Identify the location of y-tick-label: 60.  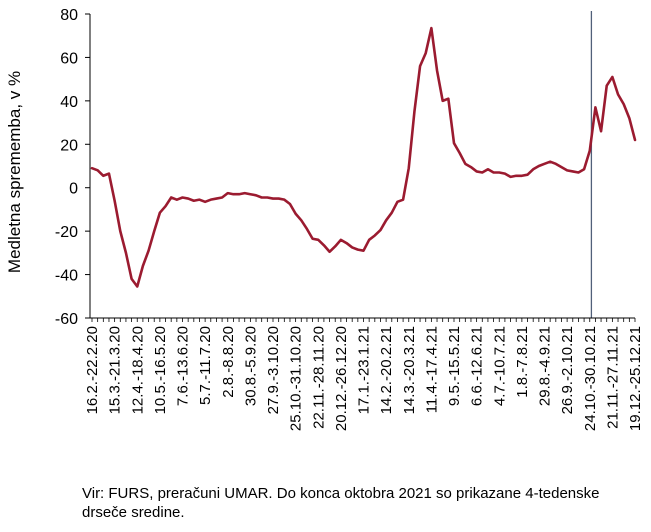
(69, 58).